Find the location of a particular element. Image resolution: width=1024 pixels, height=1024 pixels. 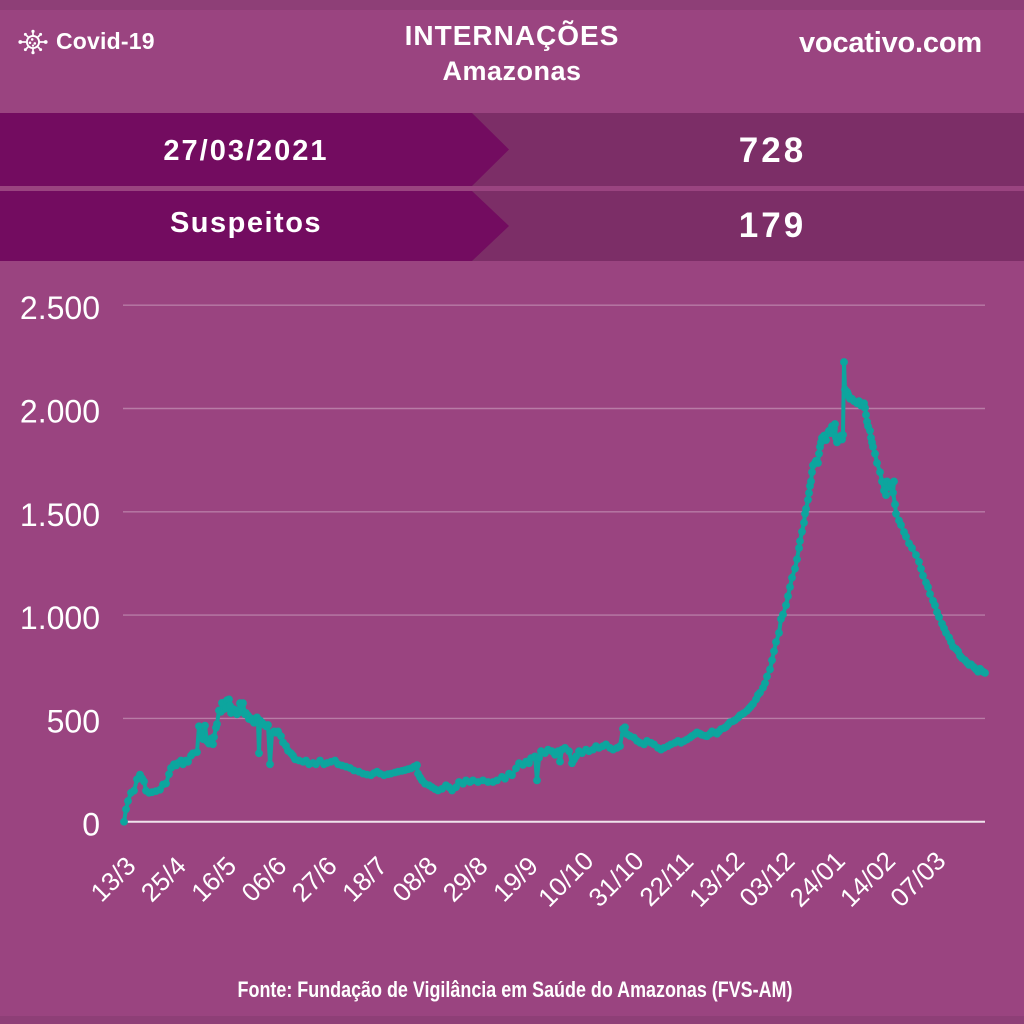

svg-text: 25/4 is located at coordinates (163, 879).